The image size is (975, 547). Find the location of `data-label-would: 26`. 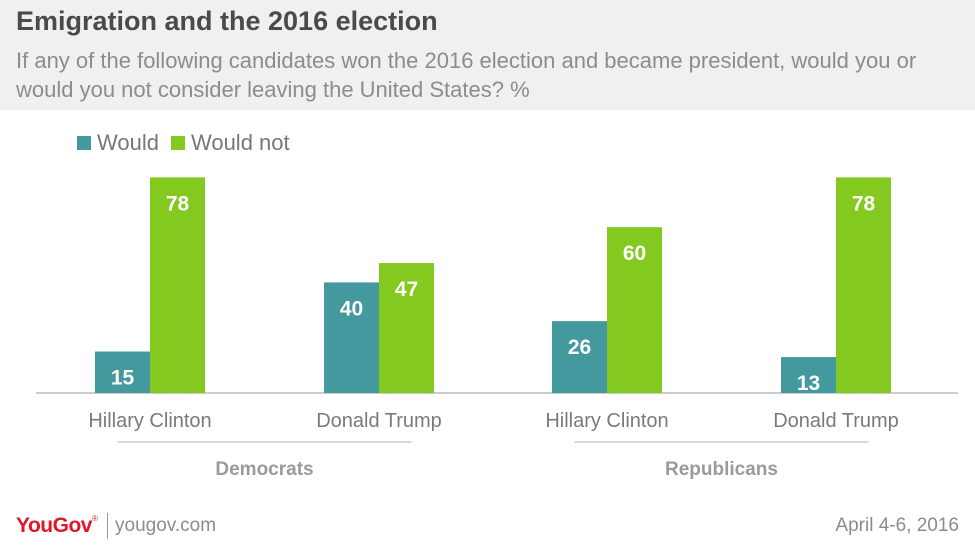

data-label-would: 26 is located at coordinates (579, 347).